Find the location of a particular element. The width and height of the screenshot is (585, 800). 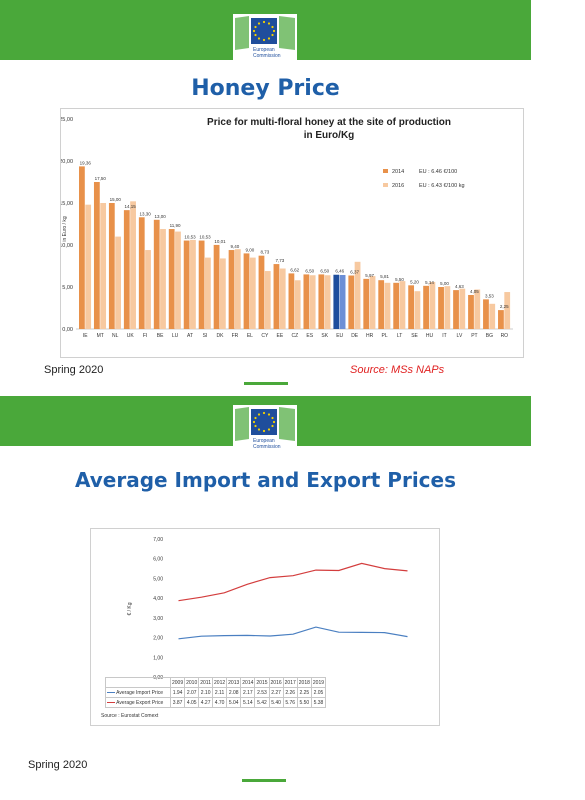

legend-note: EU : 6.46 €/100 is located at coordinates (438, 172).